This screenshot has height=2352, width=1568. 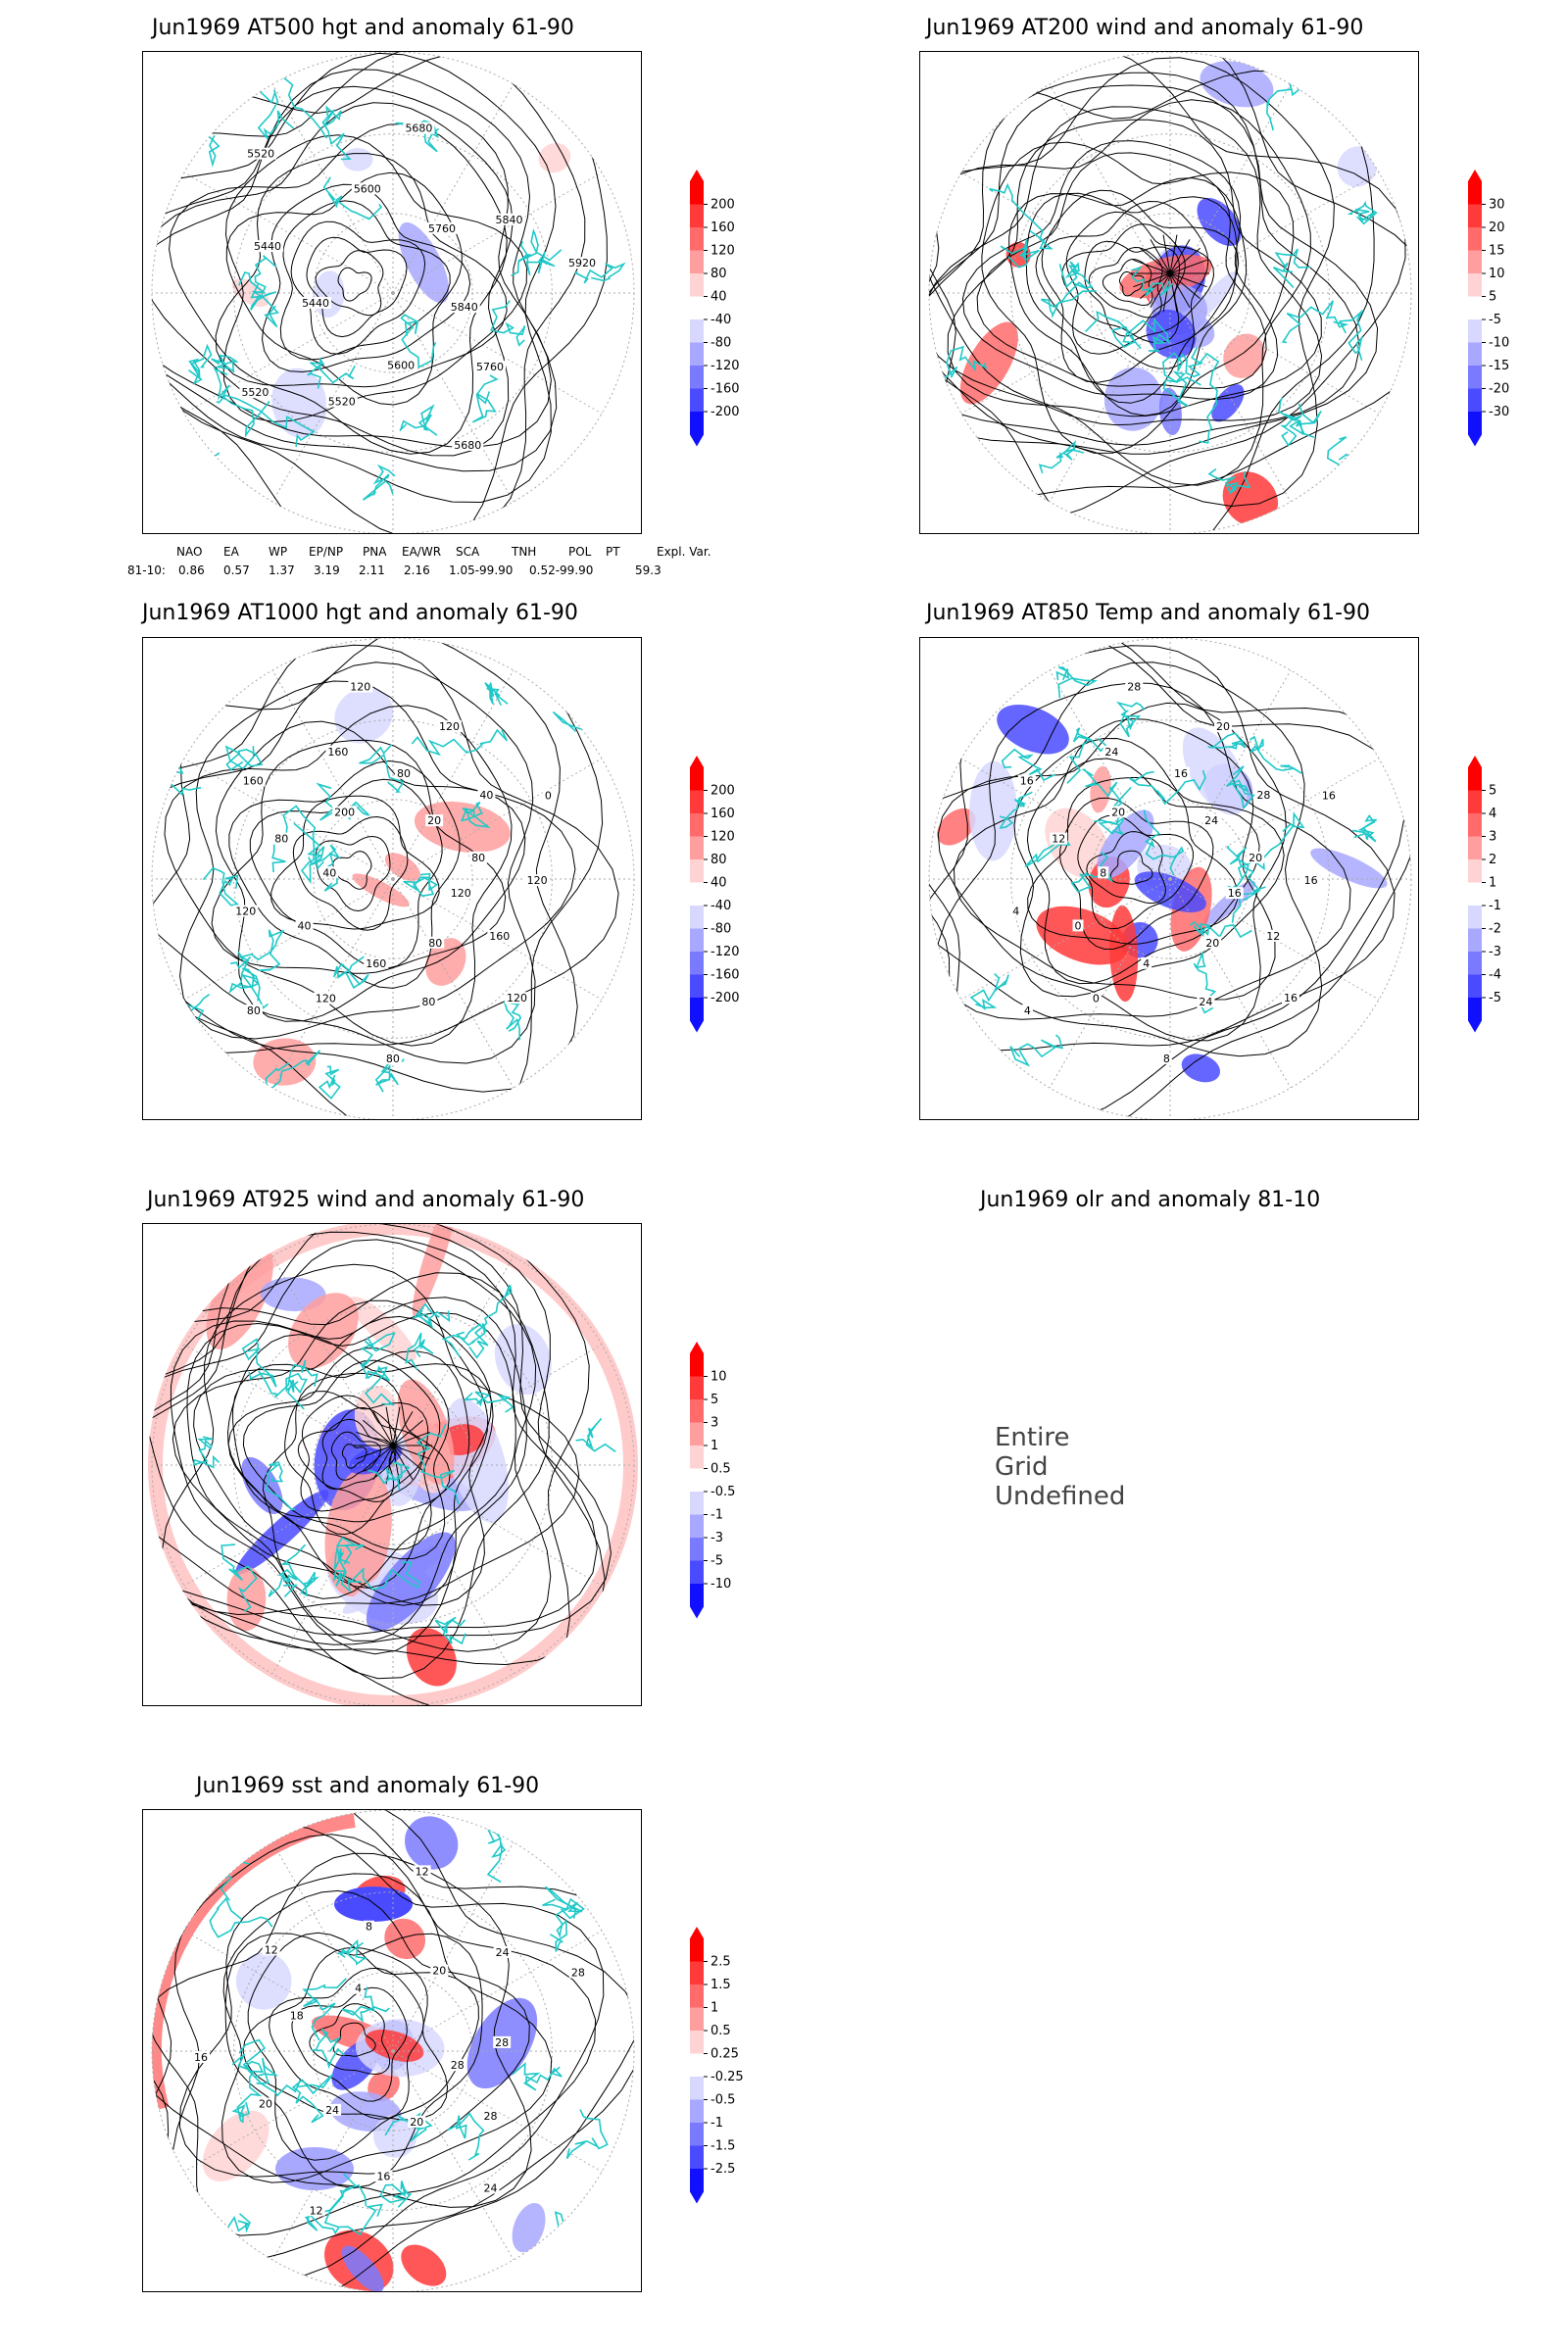 What do you see at coordinates (697, 175) in the screenshot?
I see `colorbar-arrow-top` at bounding box center [697, 175].